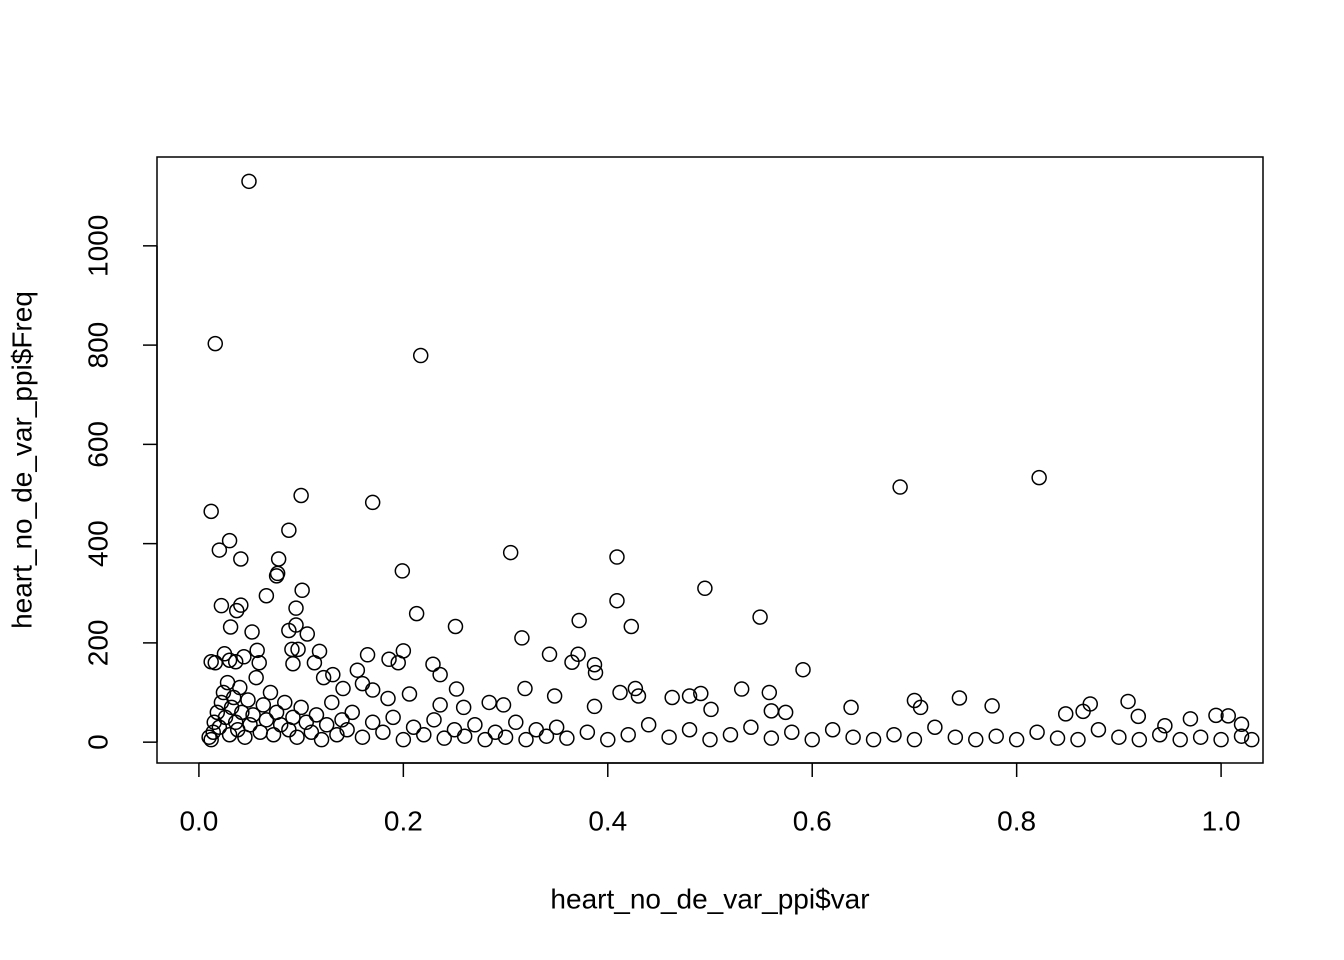  What do you see at coordinates (97, 742) in the screenshot?
I see `y-tick-label: 0` at bounding box center [97, 742].